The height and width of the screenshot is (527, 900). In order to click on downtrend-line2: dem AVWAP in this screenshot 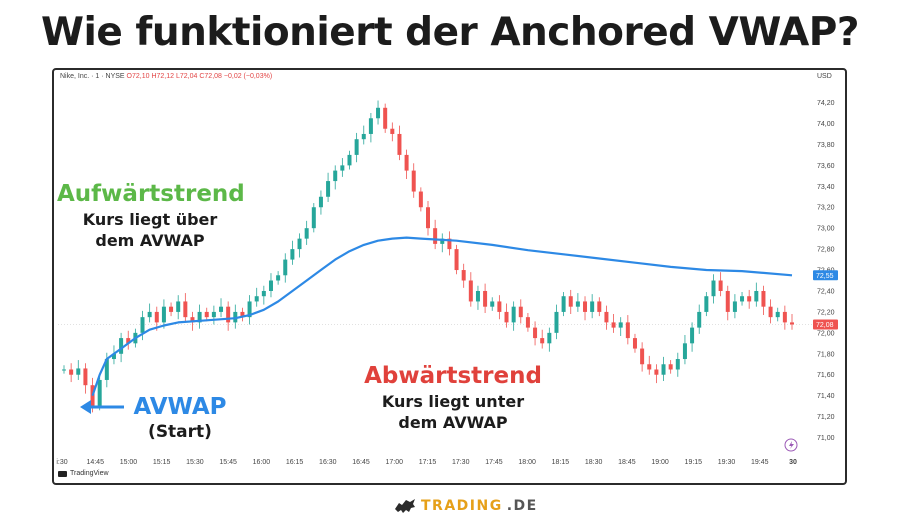, I will do `click(453, 422)`.